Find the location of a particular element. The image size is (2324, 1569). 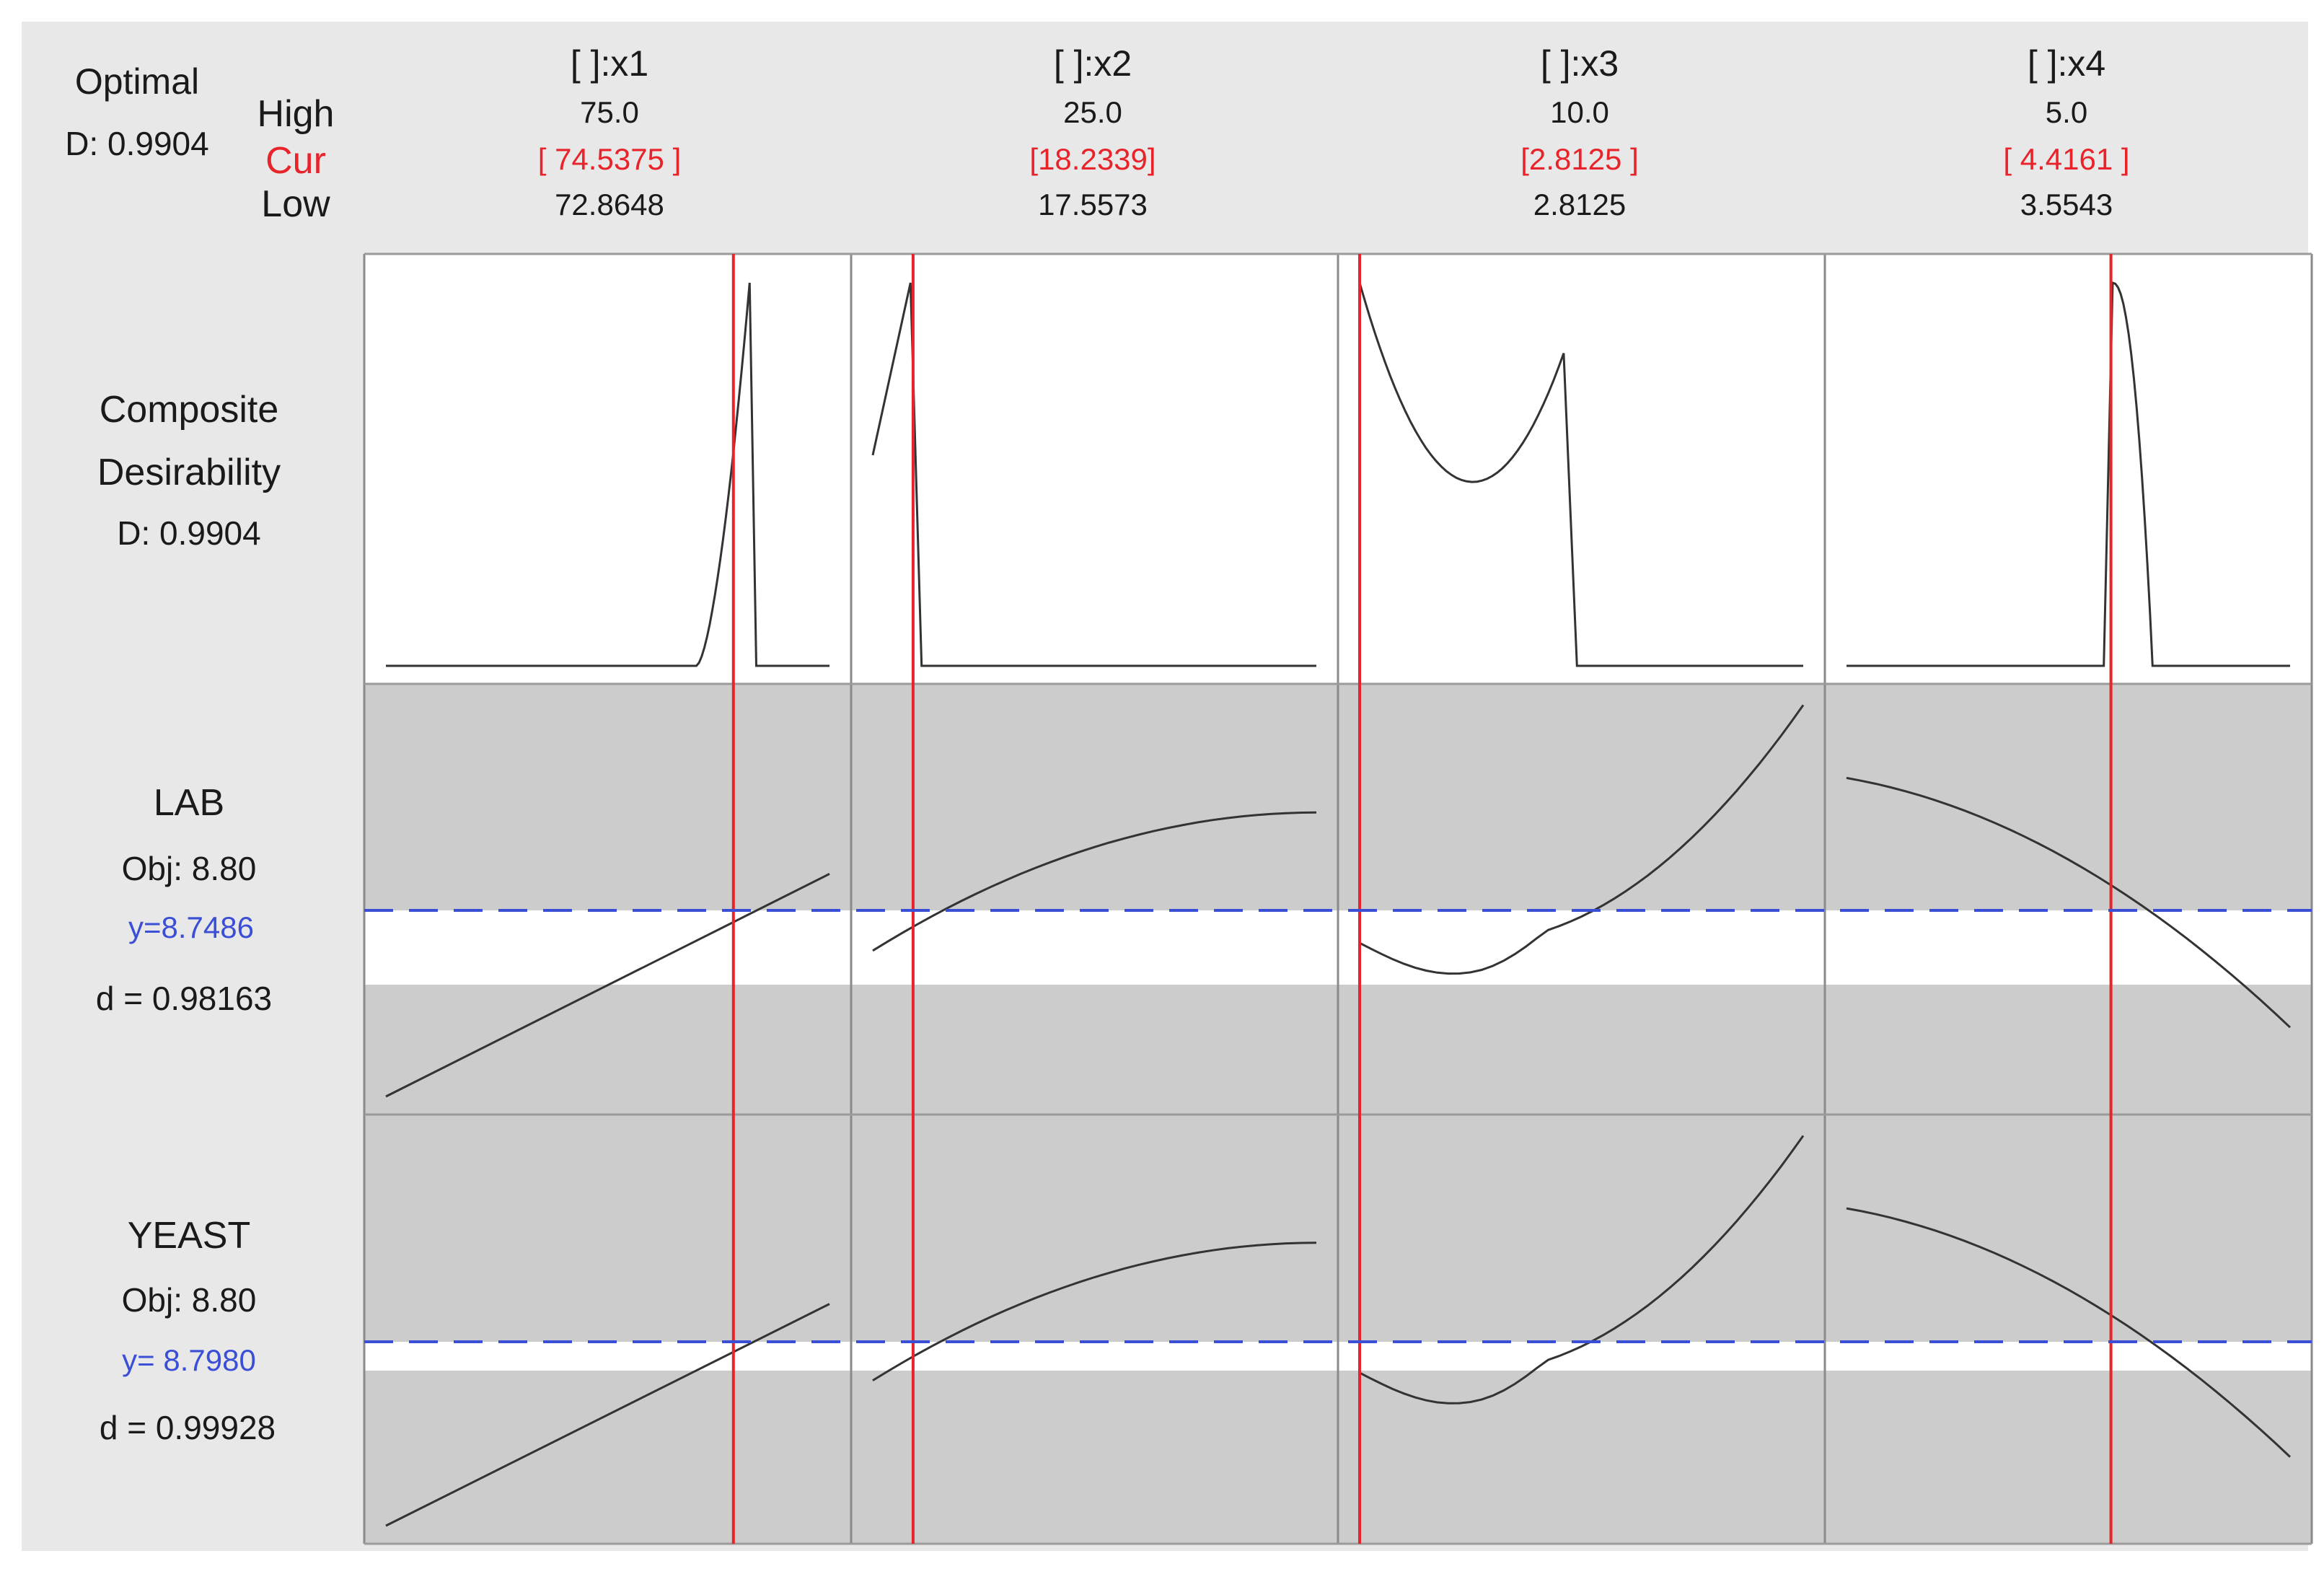

factor-name: [ ]:x1 is located at coordinates (609, 63).